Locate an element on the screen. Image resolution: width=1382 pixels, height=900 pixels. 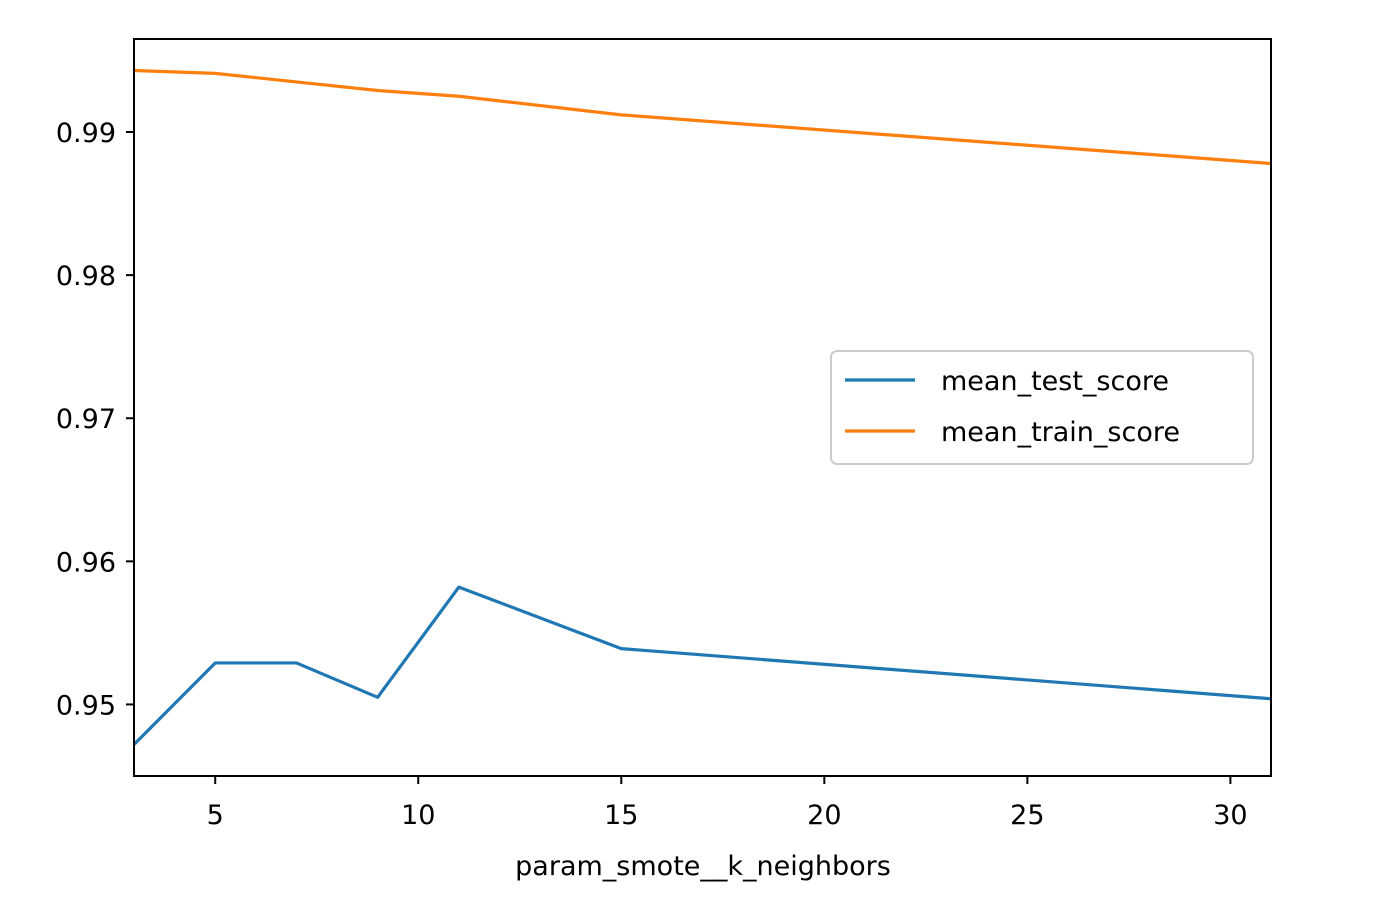
legend-label-mean-train-score: mean_train_score is located at coordinates (1060, 432).